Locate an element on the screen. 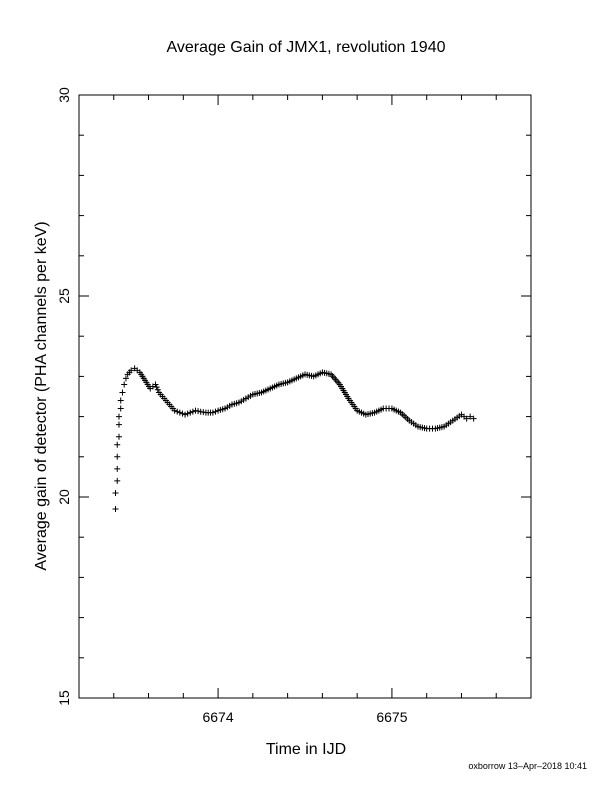 This screenshot has height=792, width=612. data-series is located at coordinates (294, 439).